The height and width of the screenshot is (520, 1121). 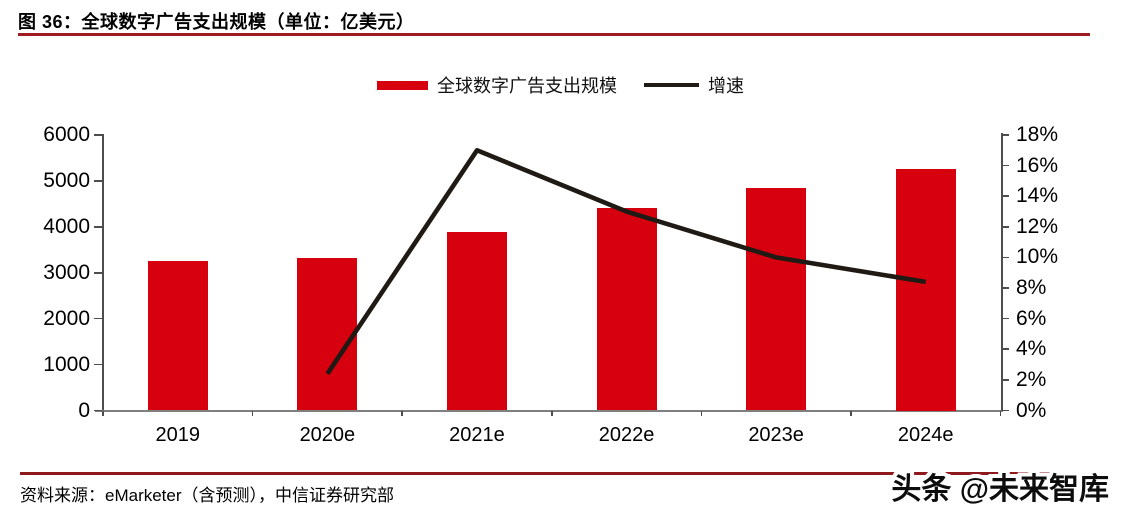 What do you see at coordinates (103, 272) in the screenshot?
I see `left-value-axis-line` at bounding box center [103, 272].